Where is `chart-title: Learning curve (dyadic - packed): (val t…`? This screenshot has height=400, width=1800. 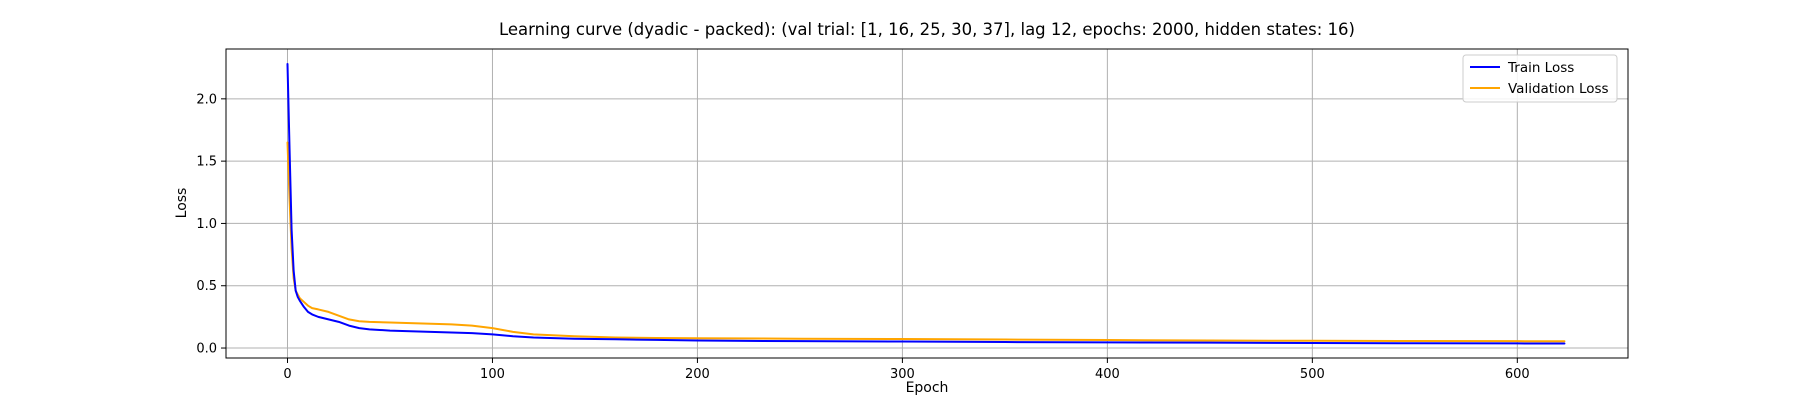
chart-title: Learning curve (dyadic - packed): (val t… is located at coordinates (927, 29).